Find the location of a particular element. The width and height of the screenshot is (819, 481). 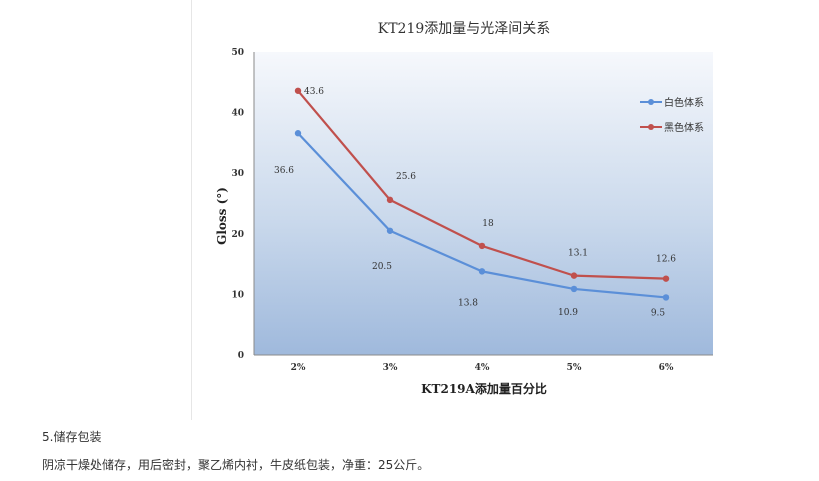

x-tick-label: 6% is located at coordinates (666, 368).